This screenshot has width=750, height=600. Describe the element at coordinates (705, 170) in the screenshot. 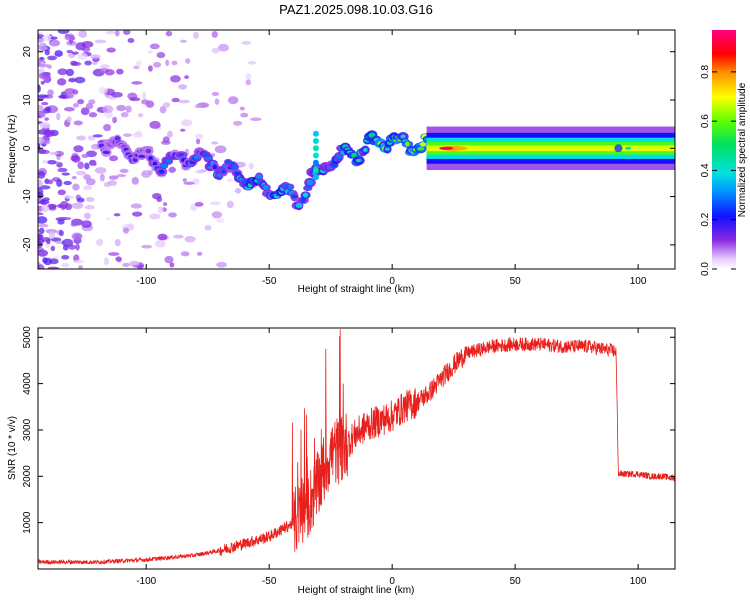

I see `colorbar-tick-label: 0.4` at that location.